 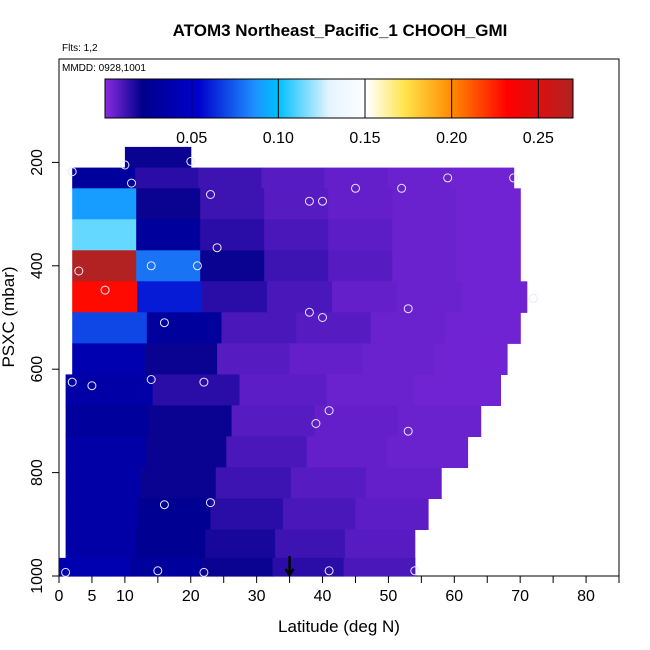 I want to click on x-tick-label: 10, so click(x=125, y=596).